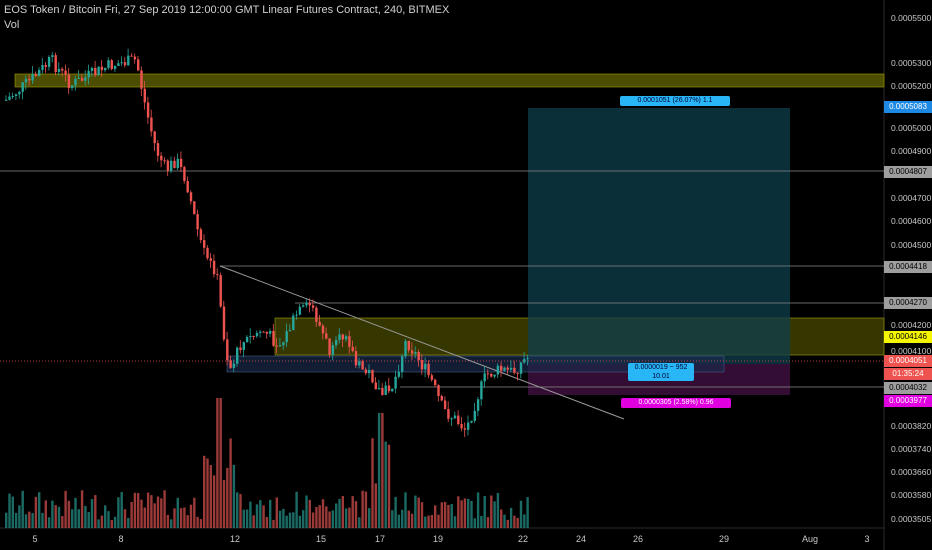  Describe the element at coordinates (422, 342) in the screenshot. I see `descending-trendline` at that location.